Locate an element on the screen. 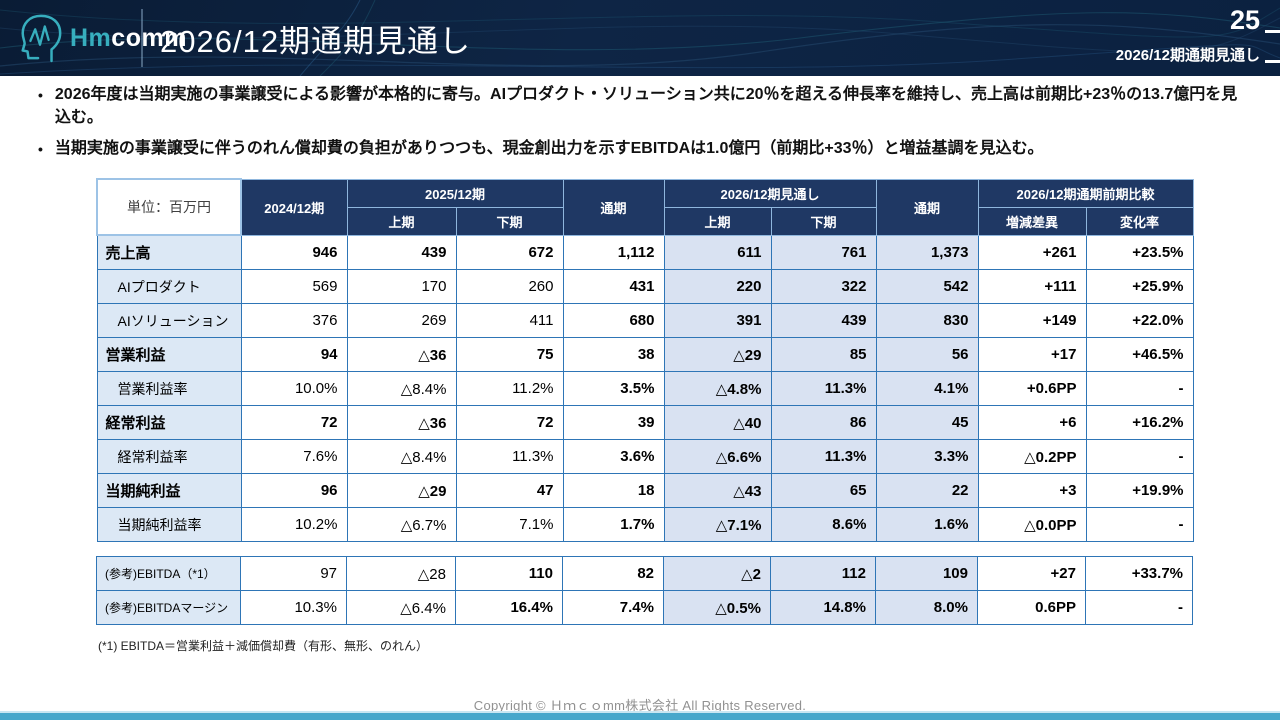 Image resolution: width=1280 pixels, height=720 pixels. table-cell: 0.6PP is located at coordinates (1031, 607).